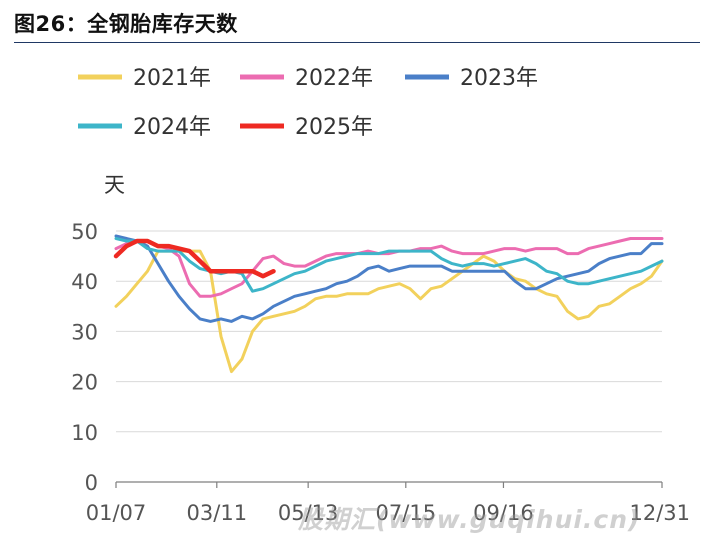  I want to click on y-tick-label: 20, so click(84, 383).